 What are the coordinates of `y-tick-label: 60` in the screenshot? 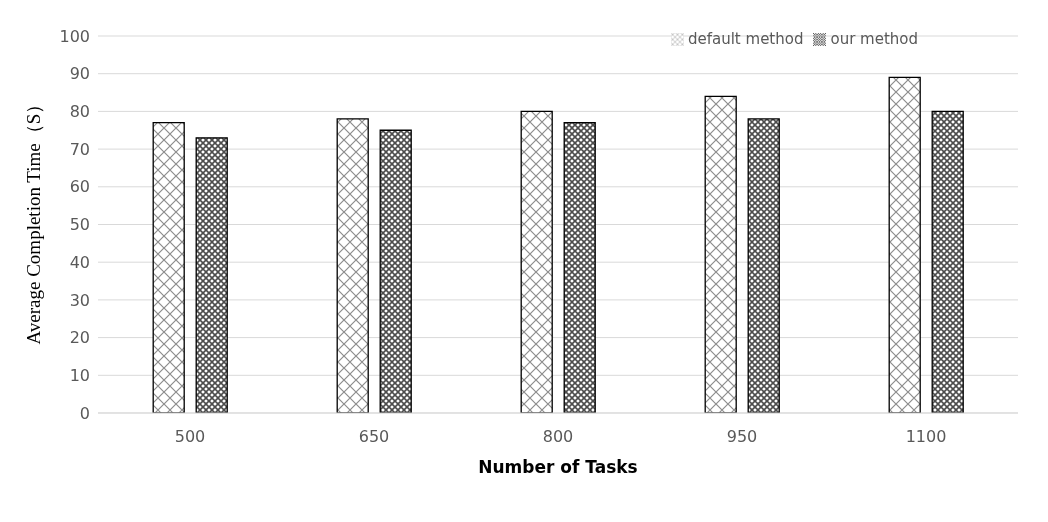 It's located at (79, 187).